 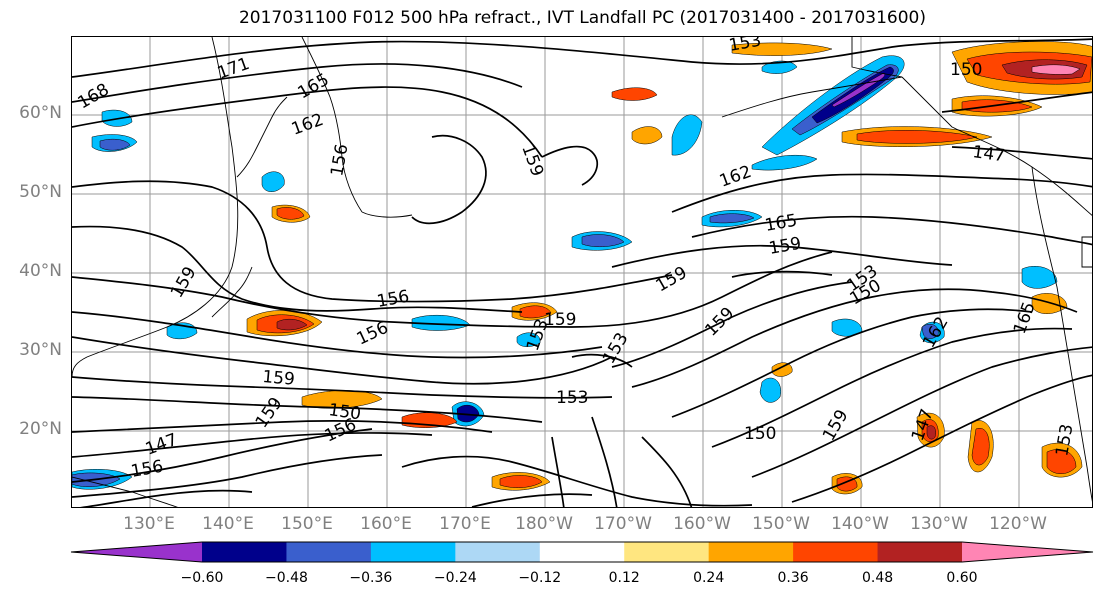 What do you see at coordinates (1027, 552) in the screenshot?
I see `colorbar-max-extension` at bounding box center [1027, 552].